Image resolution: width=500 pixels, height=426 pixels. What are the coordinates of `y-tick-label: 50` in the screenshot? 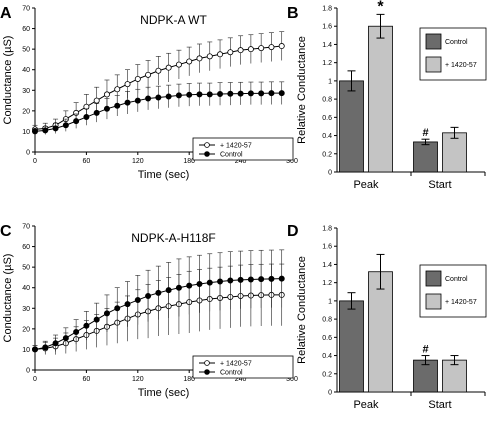 It's located at (26, 268).